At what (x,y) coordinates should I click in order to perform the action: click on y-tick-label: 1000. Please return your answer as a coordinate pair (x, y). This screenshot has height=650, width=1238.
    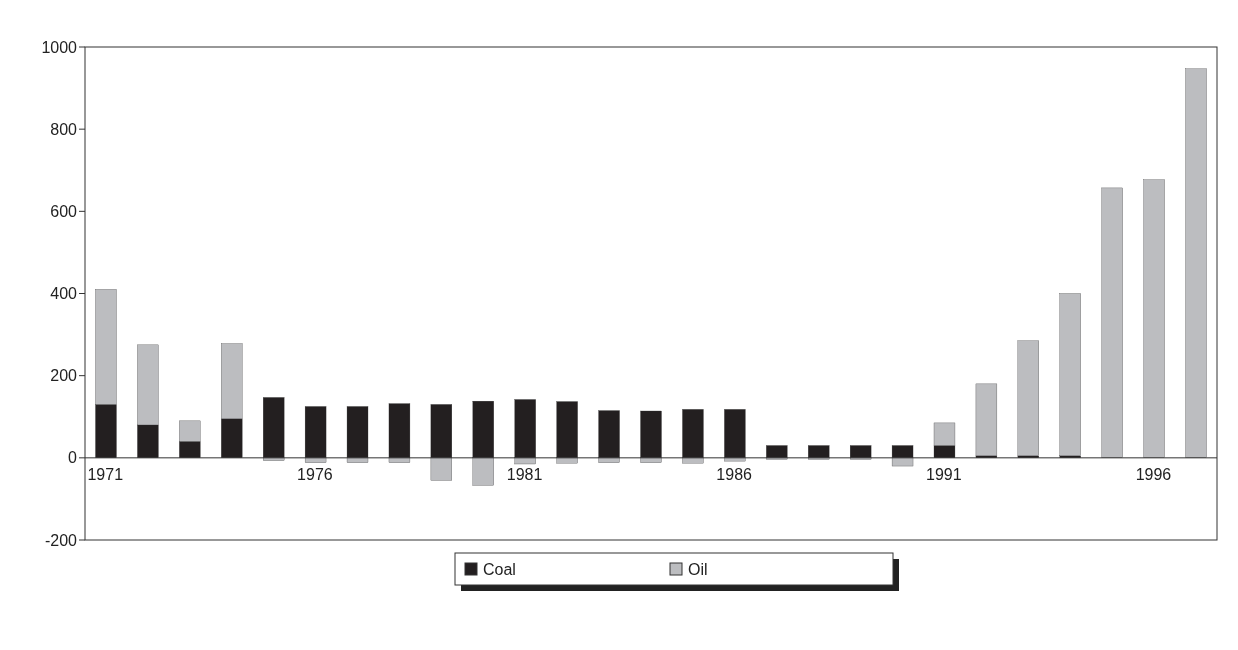
    Looking at the image, I should click on (59, 47).